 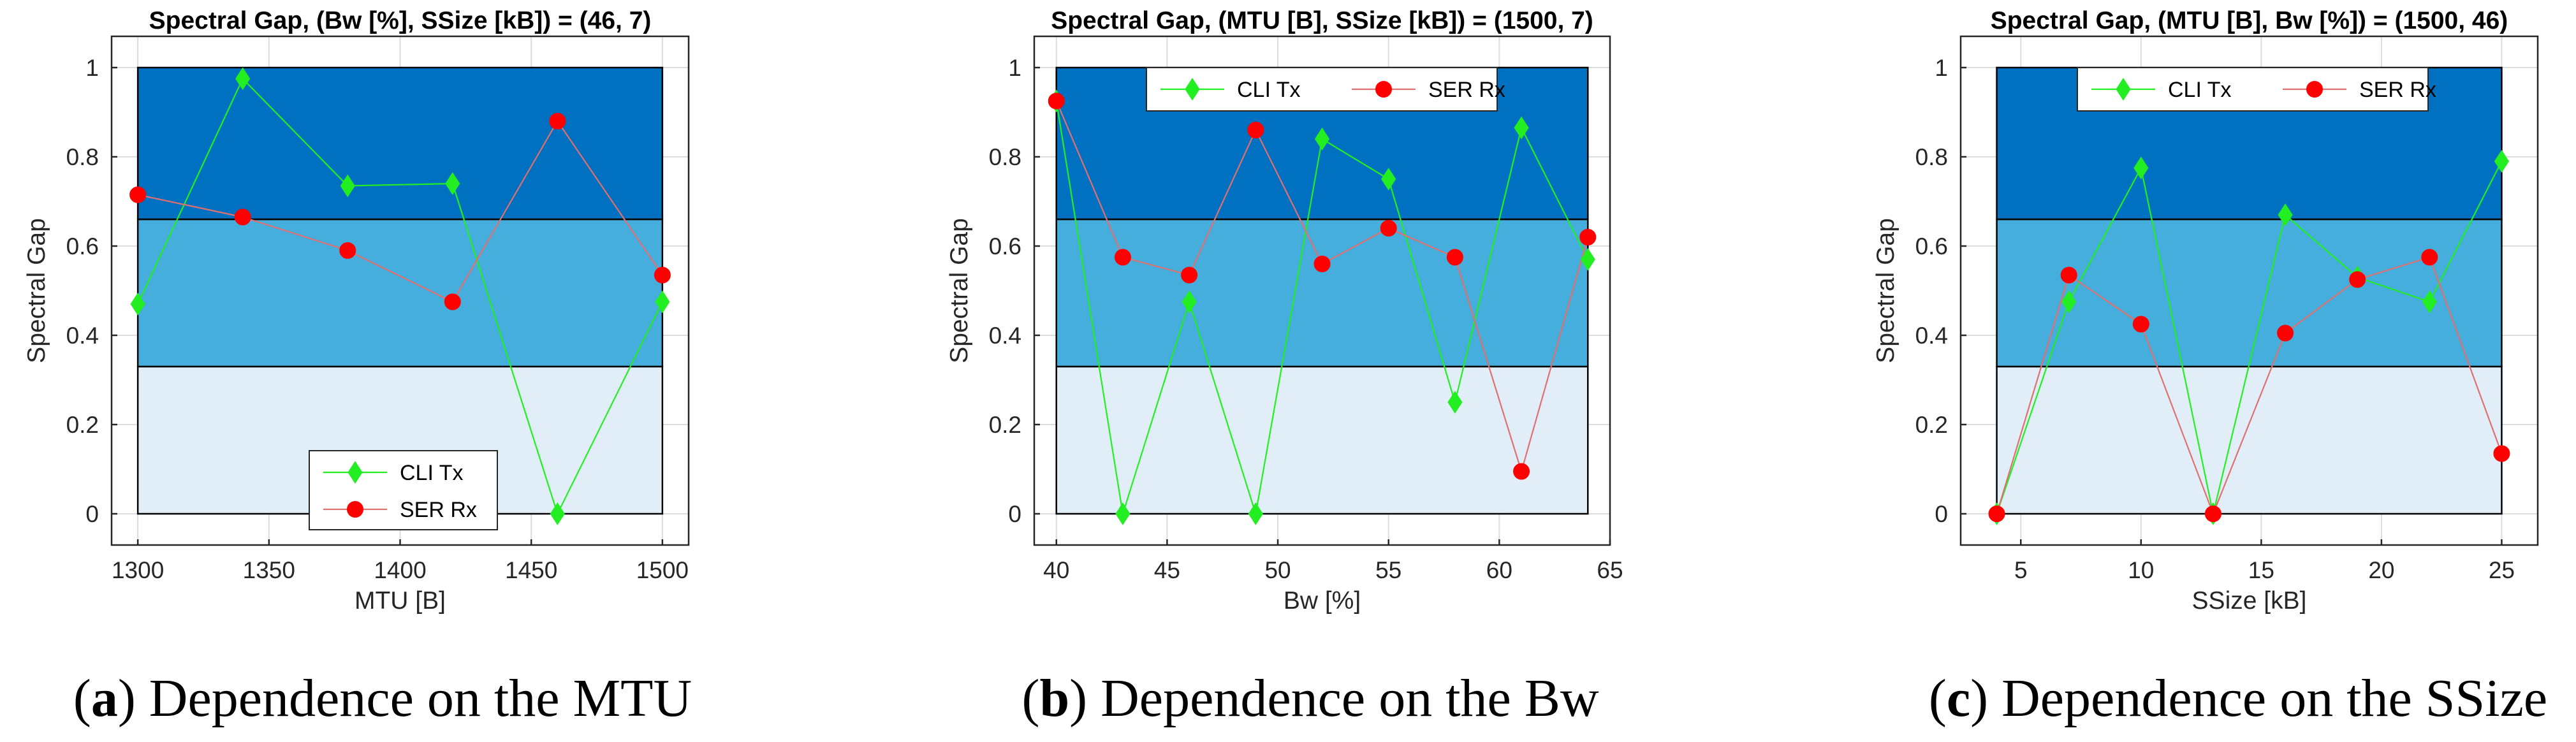 What do you see at coordinates (1931, 246) in the screenshot?
I see `chart-3-ytick-label-3: 0.6` at bounding box center [1931, 246].